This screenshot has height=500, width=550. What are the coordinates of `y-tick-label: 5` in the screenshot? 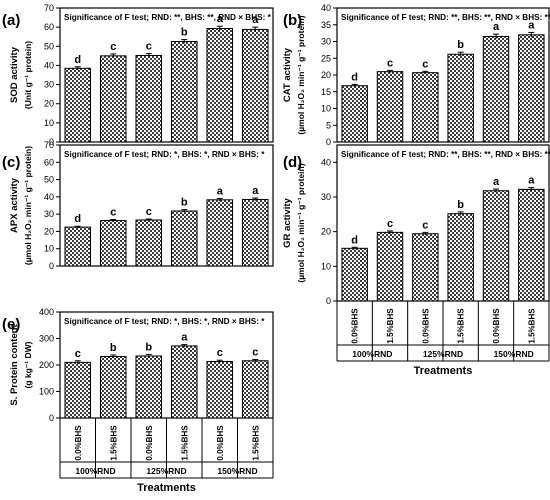 It's located at (328, 125).